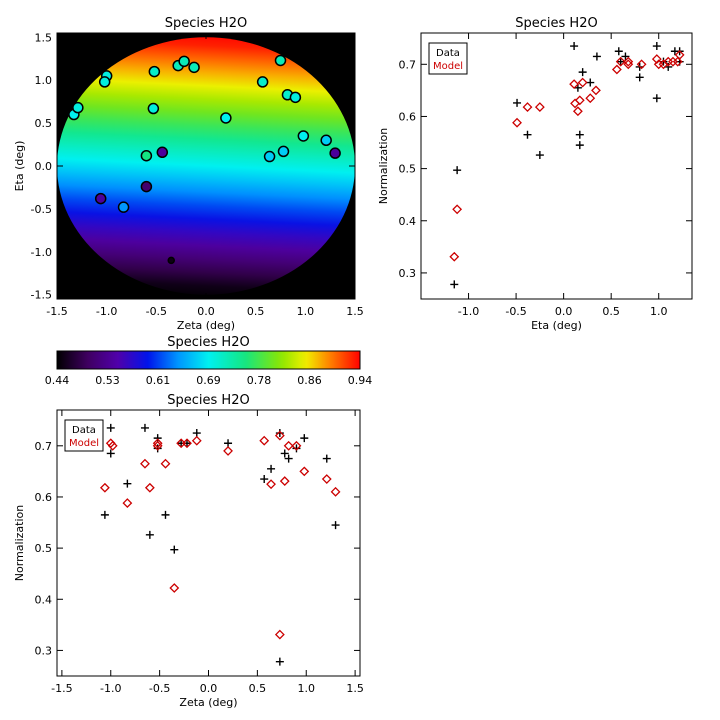 Image resolution: width=720 pixels, height=720 pixels. What do you see at coordinates (306, 688) in the screenshot?
I see `zeta-xtick-label: 1.0` at bounding box center [306, 688].